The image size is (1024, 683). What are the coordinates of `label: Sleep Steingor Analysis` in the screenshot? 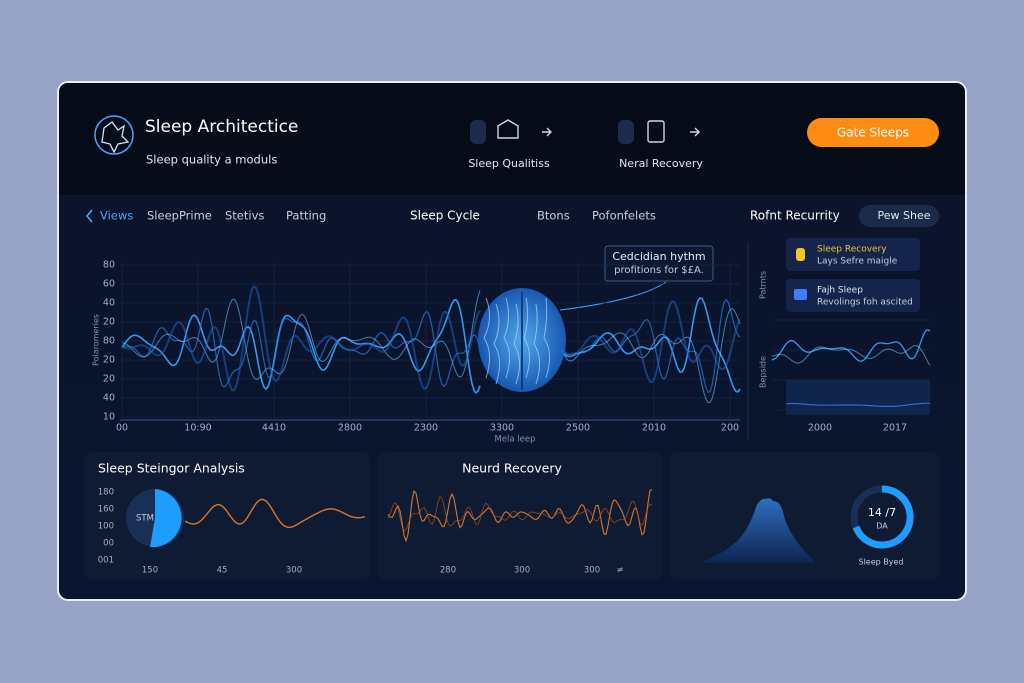 It's located at (171, 468).